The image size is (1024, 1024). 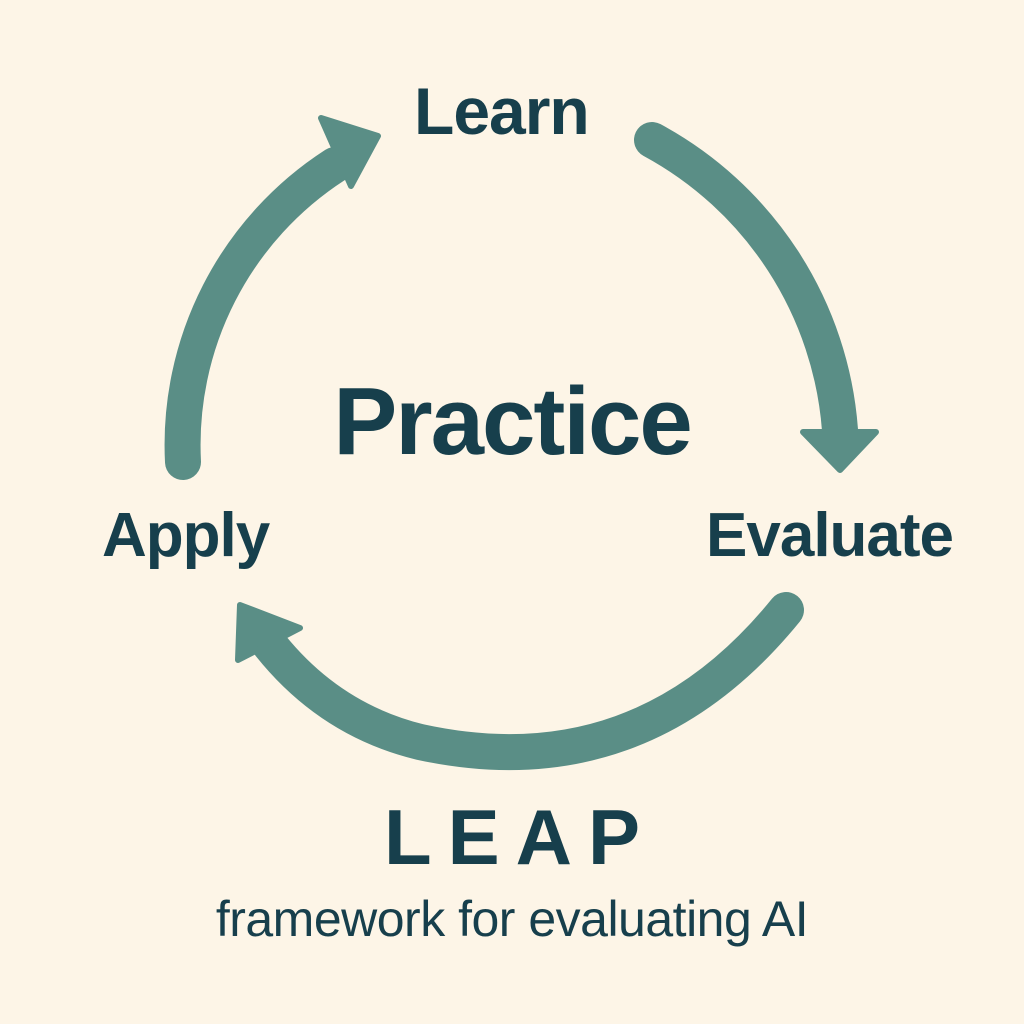 I want to click on stage-label-evaluate: Evaluate, so click(x=830, y=535).